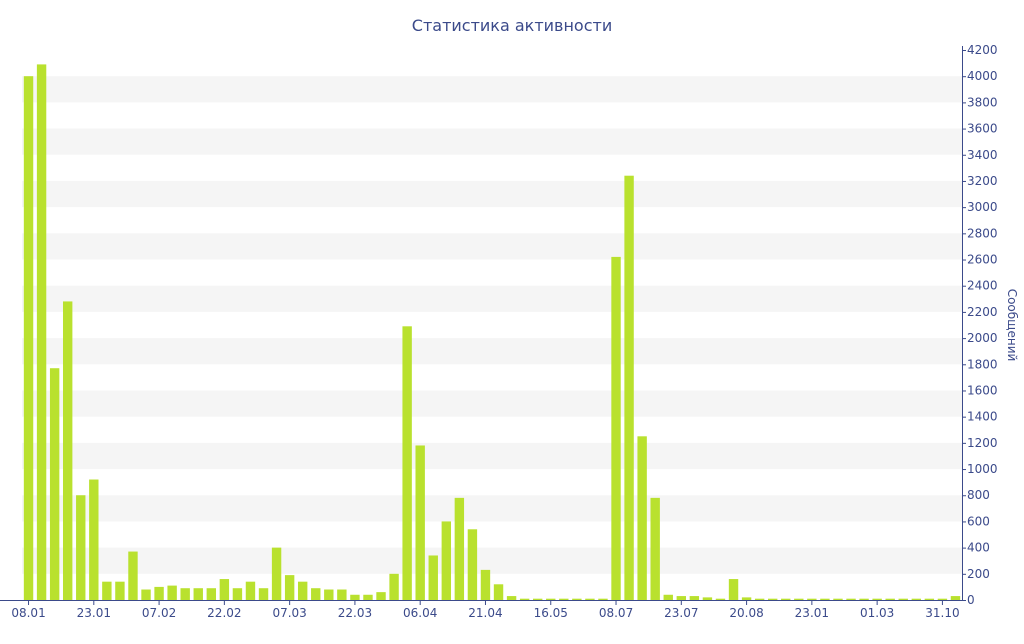 This screenshot has width=1024, height=644. I want to click on y-tick-label: 2400, so click(982, 286).